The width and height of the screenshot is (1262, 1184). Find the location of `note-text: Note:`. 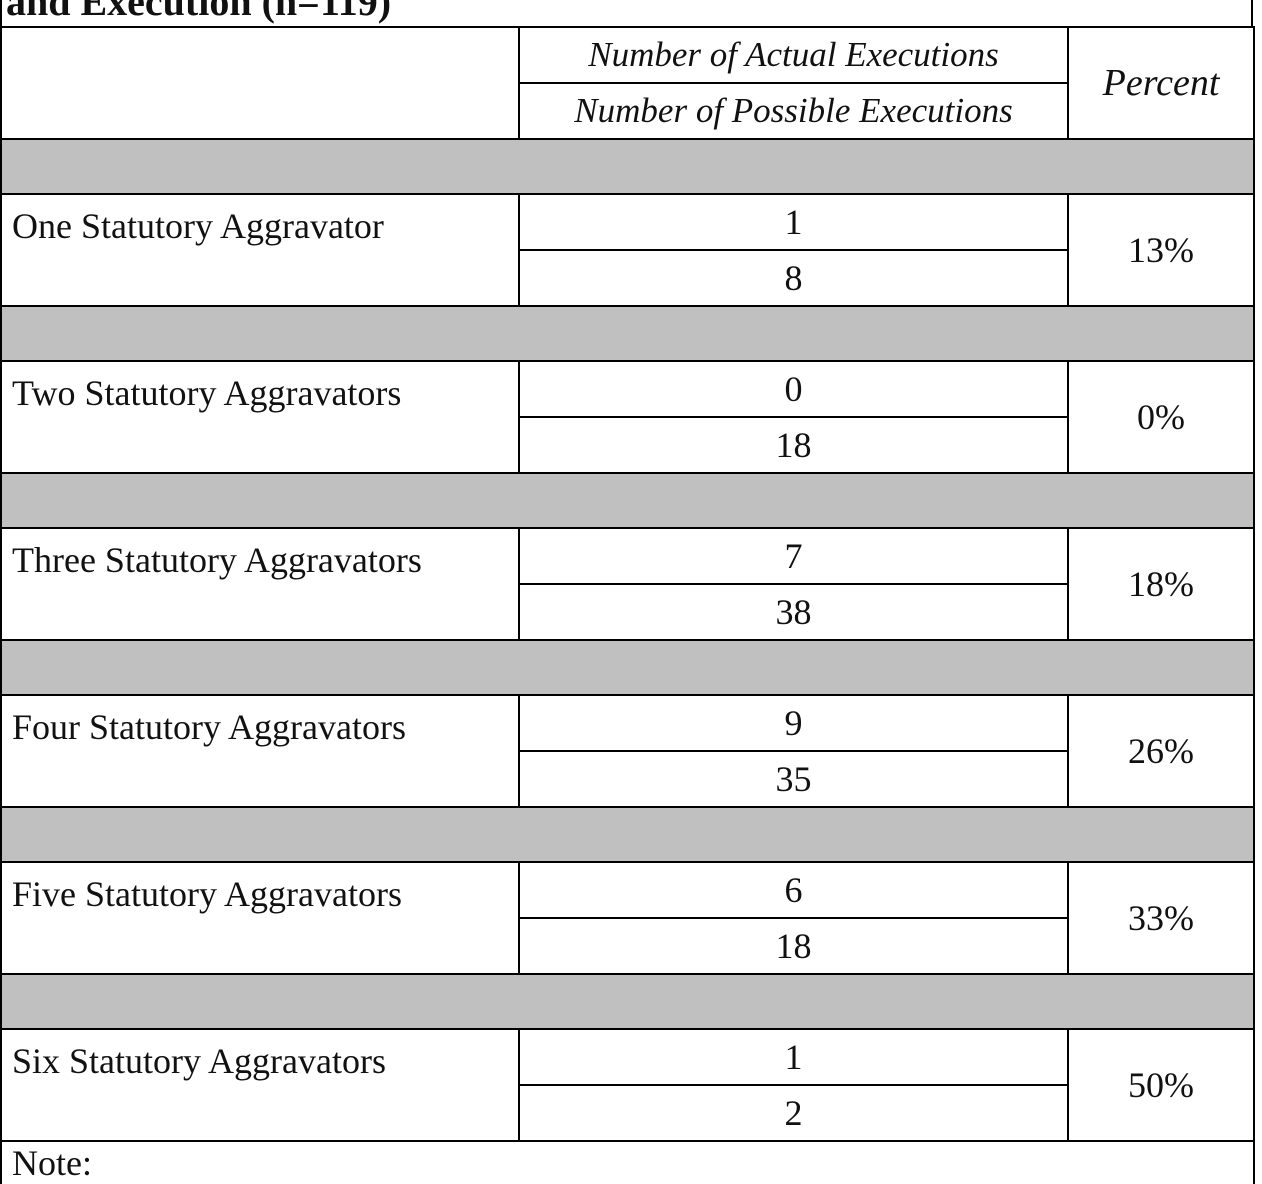

note-text: Note: is located at coordinates (627, 1162).